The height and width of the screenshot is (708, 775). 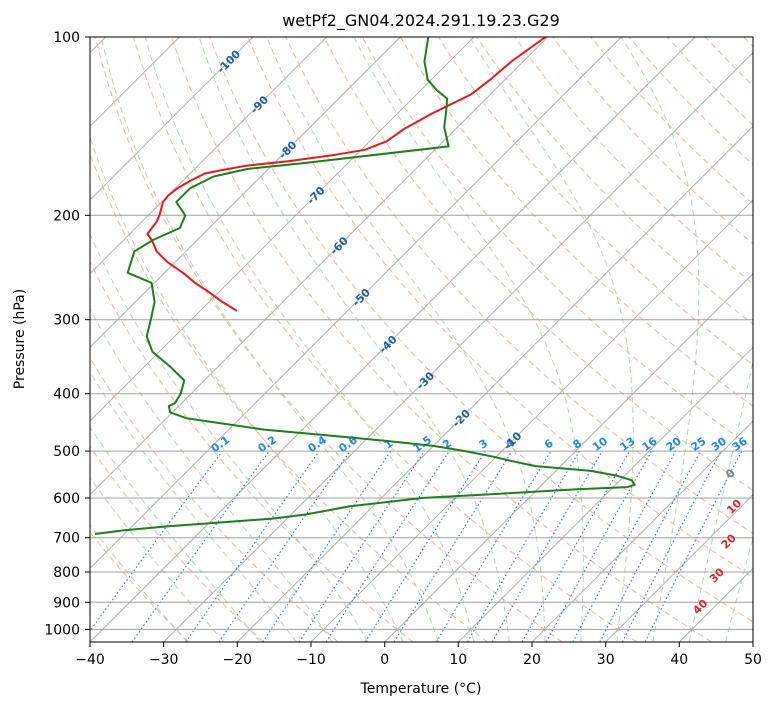 I want to click on adiabat-label: 0, so click(x=730, y=473).